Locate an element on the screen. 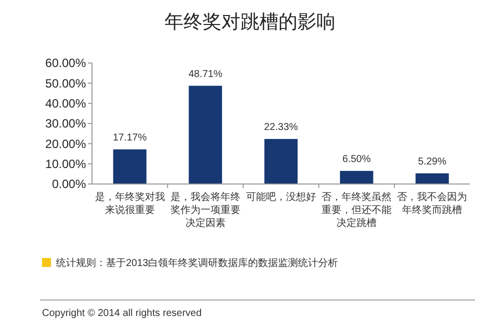 This screenshot has width=500, height=331. y-tick-label: 40.00% is located at coordinates (65, 103).